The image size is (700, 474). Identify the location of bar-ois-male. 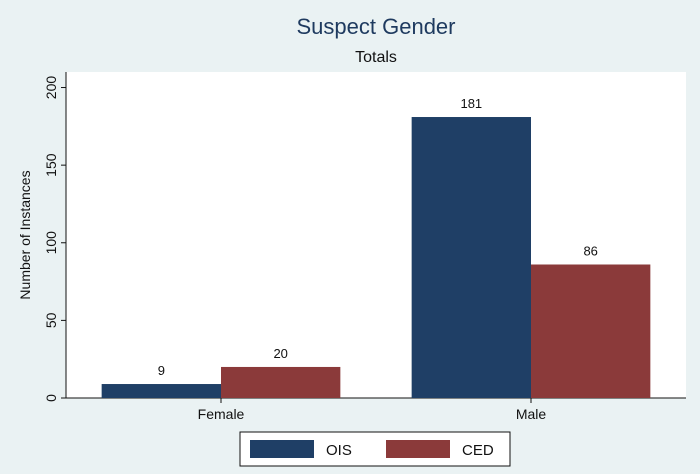
(471, 258).